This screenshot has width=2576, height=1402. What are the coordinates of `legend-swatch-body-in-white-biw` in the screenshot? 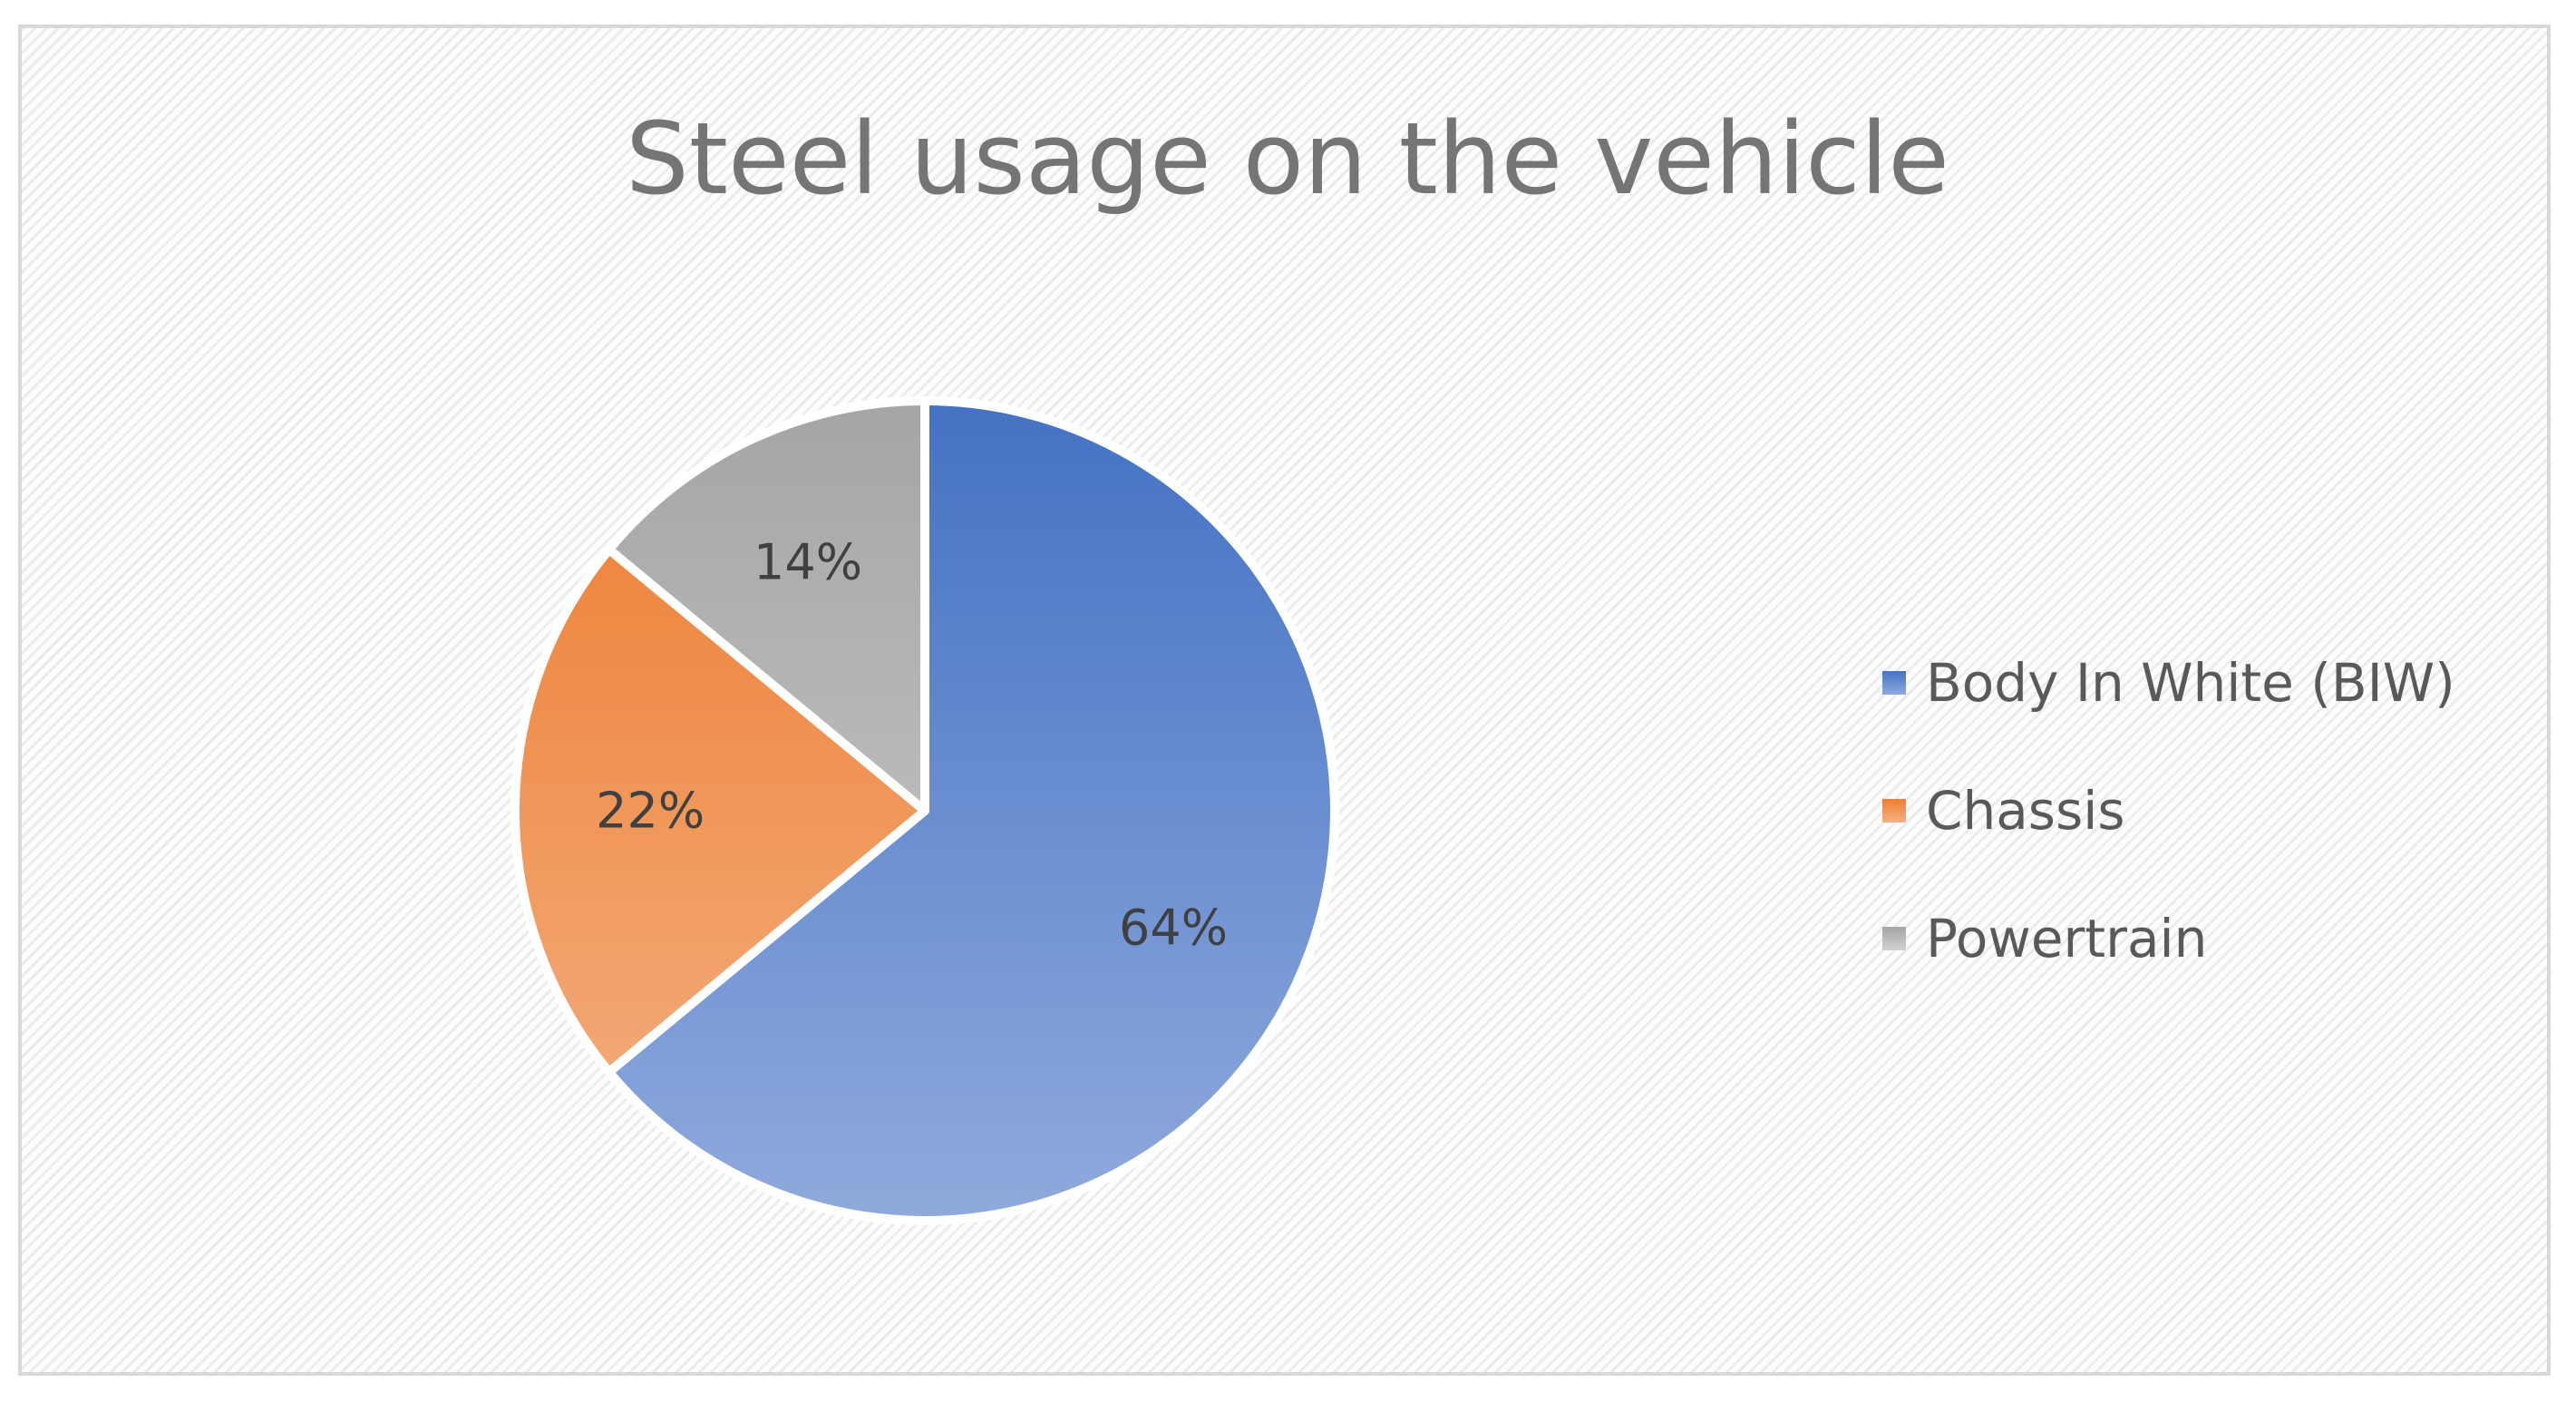 It's located at (1894, 683).